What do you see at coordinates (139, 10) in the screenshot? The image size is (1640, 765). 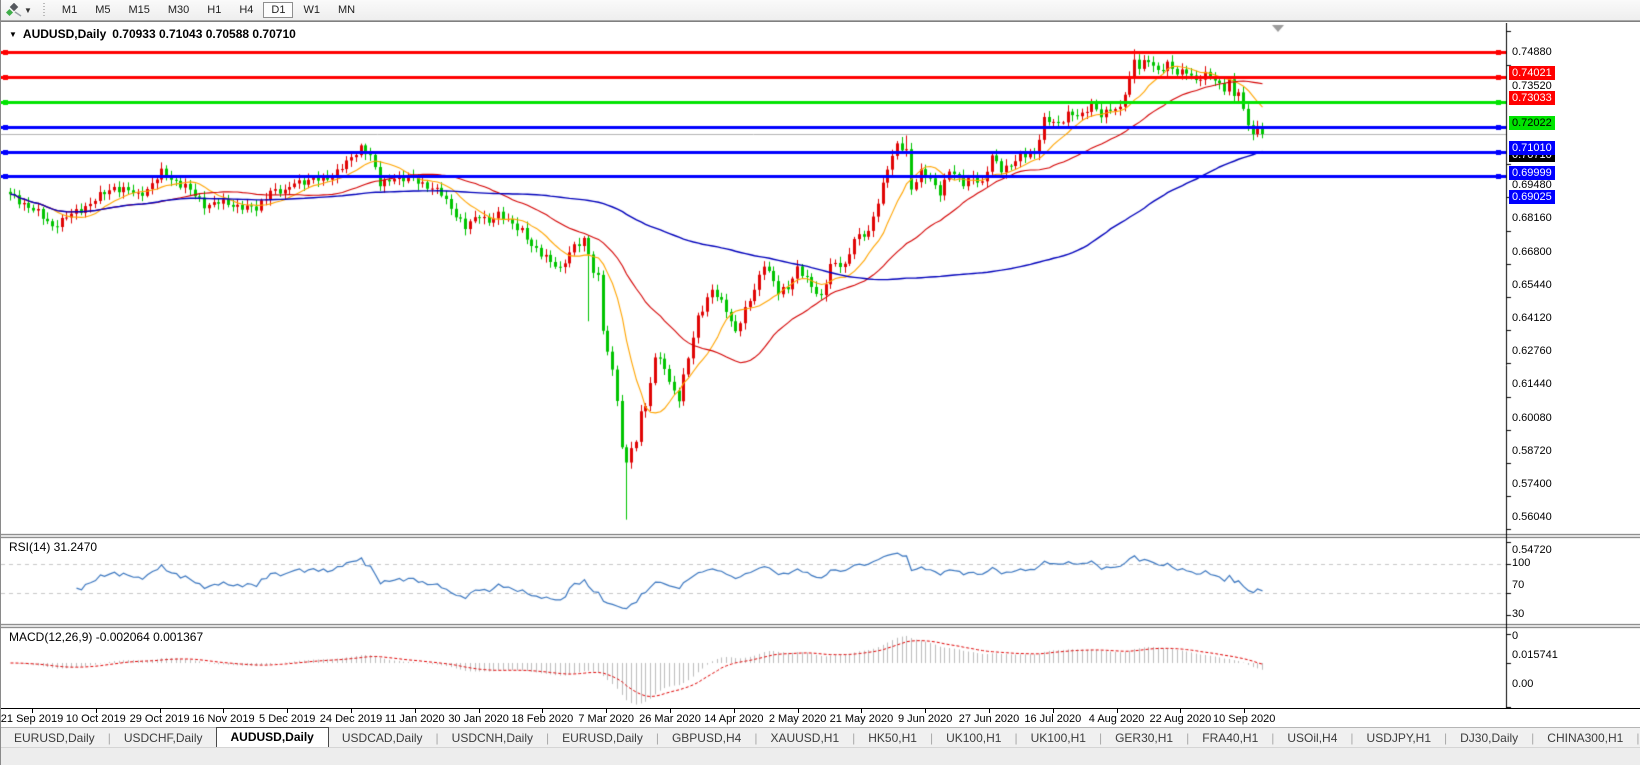 I see `timeframe-button-M15: M15` at bounding box center [139, 10].